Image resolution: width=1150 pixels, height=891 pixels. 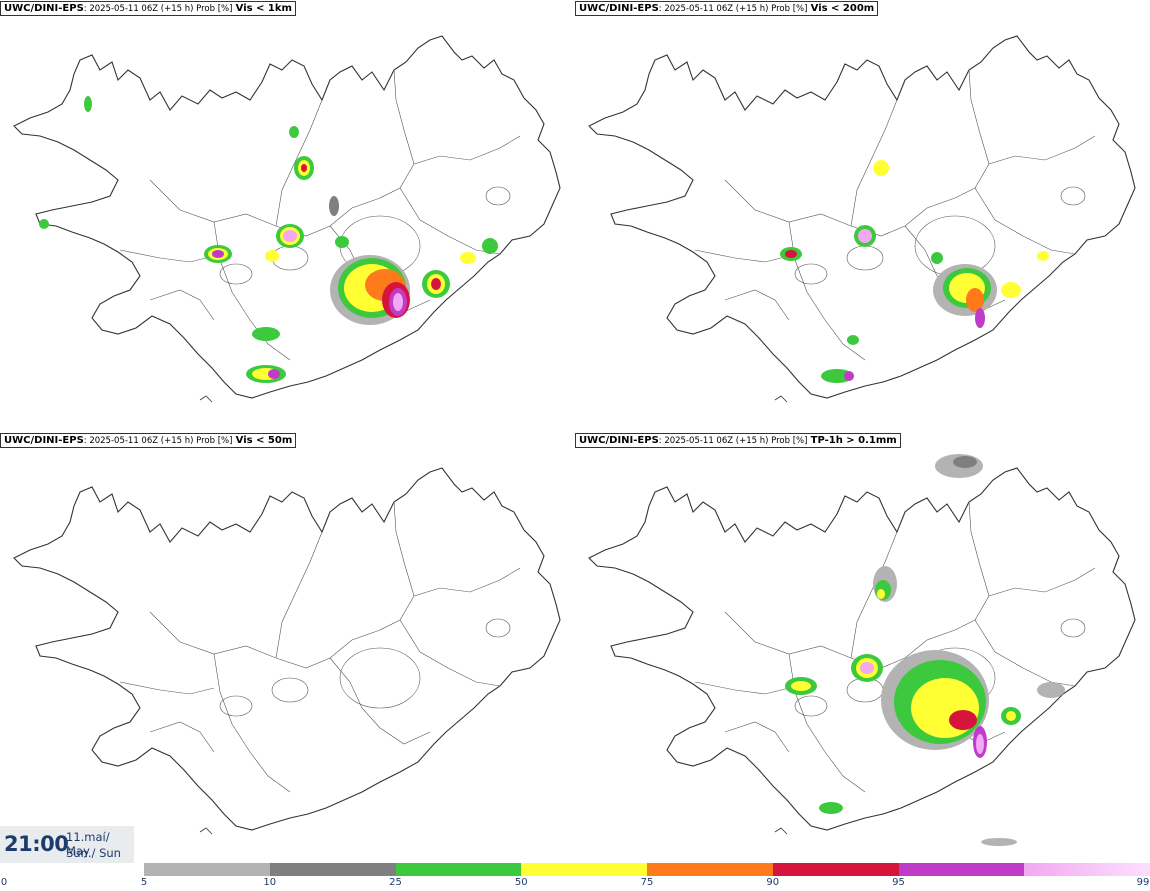 I want to click on variable-name: Vis < 1km, so click(x=263, y=8).